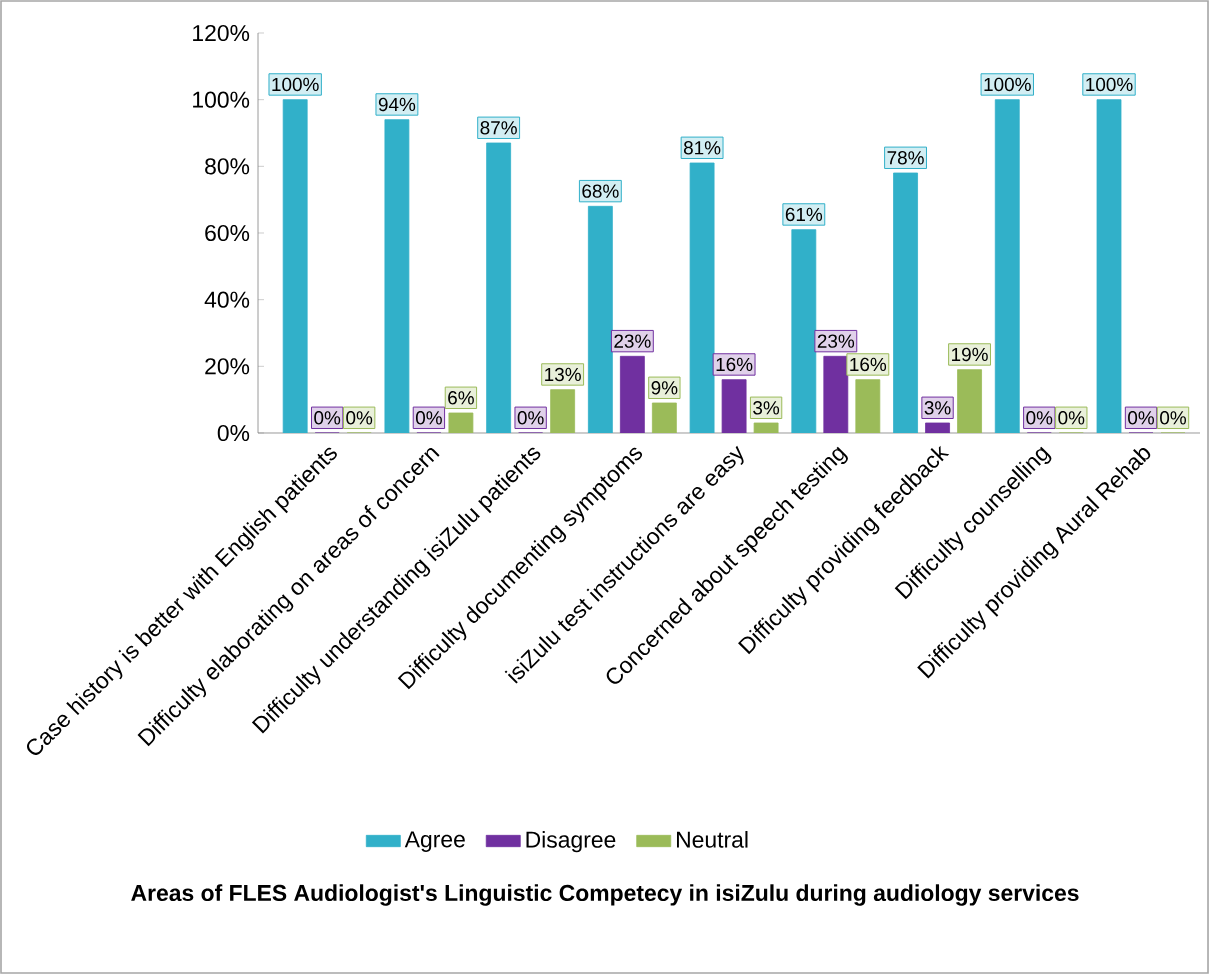  I want to click on y-tick-label: 0%, so click(233, 433).